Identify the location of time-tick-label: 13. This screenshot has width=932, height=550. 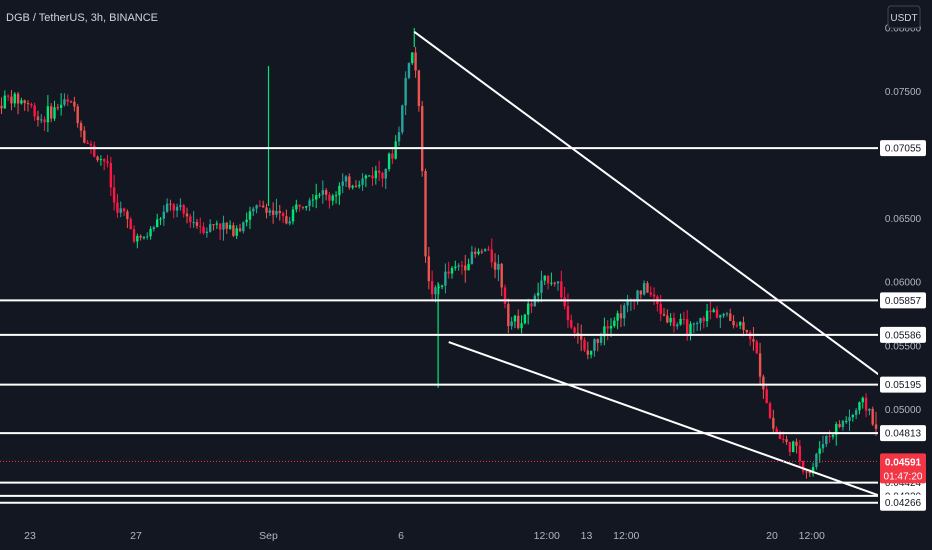
(587, 536).